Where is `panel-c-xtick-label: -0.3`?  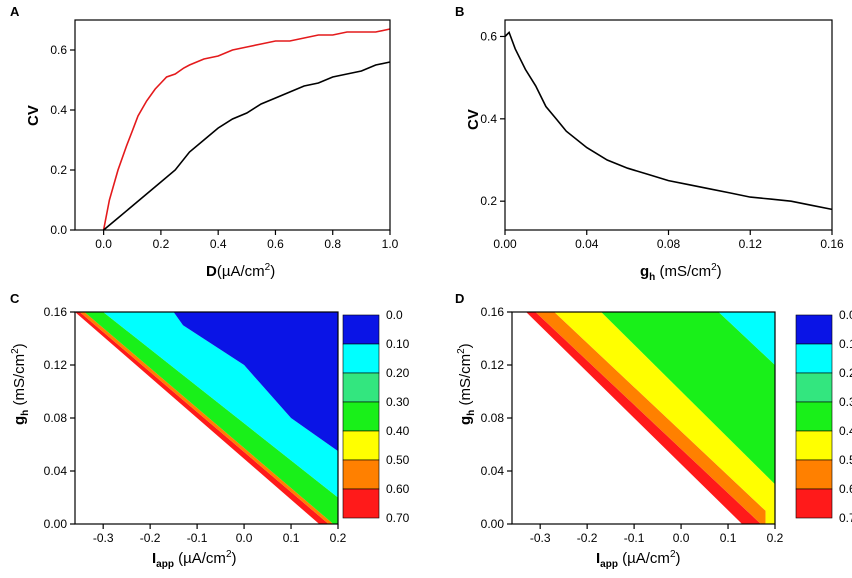 panel-c-xtick-label: -0.3 is located at coordinates (103, 538).